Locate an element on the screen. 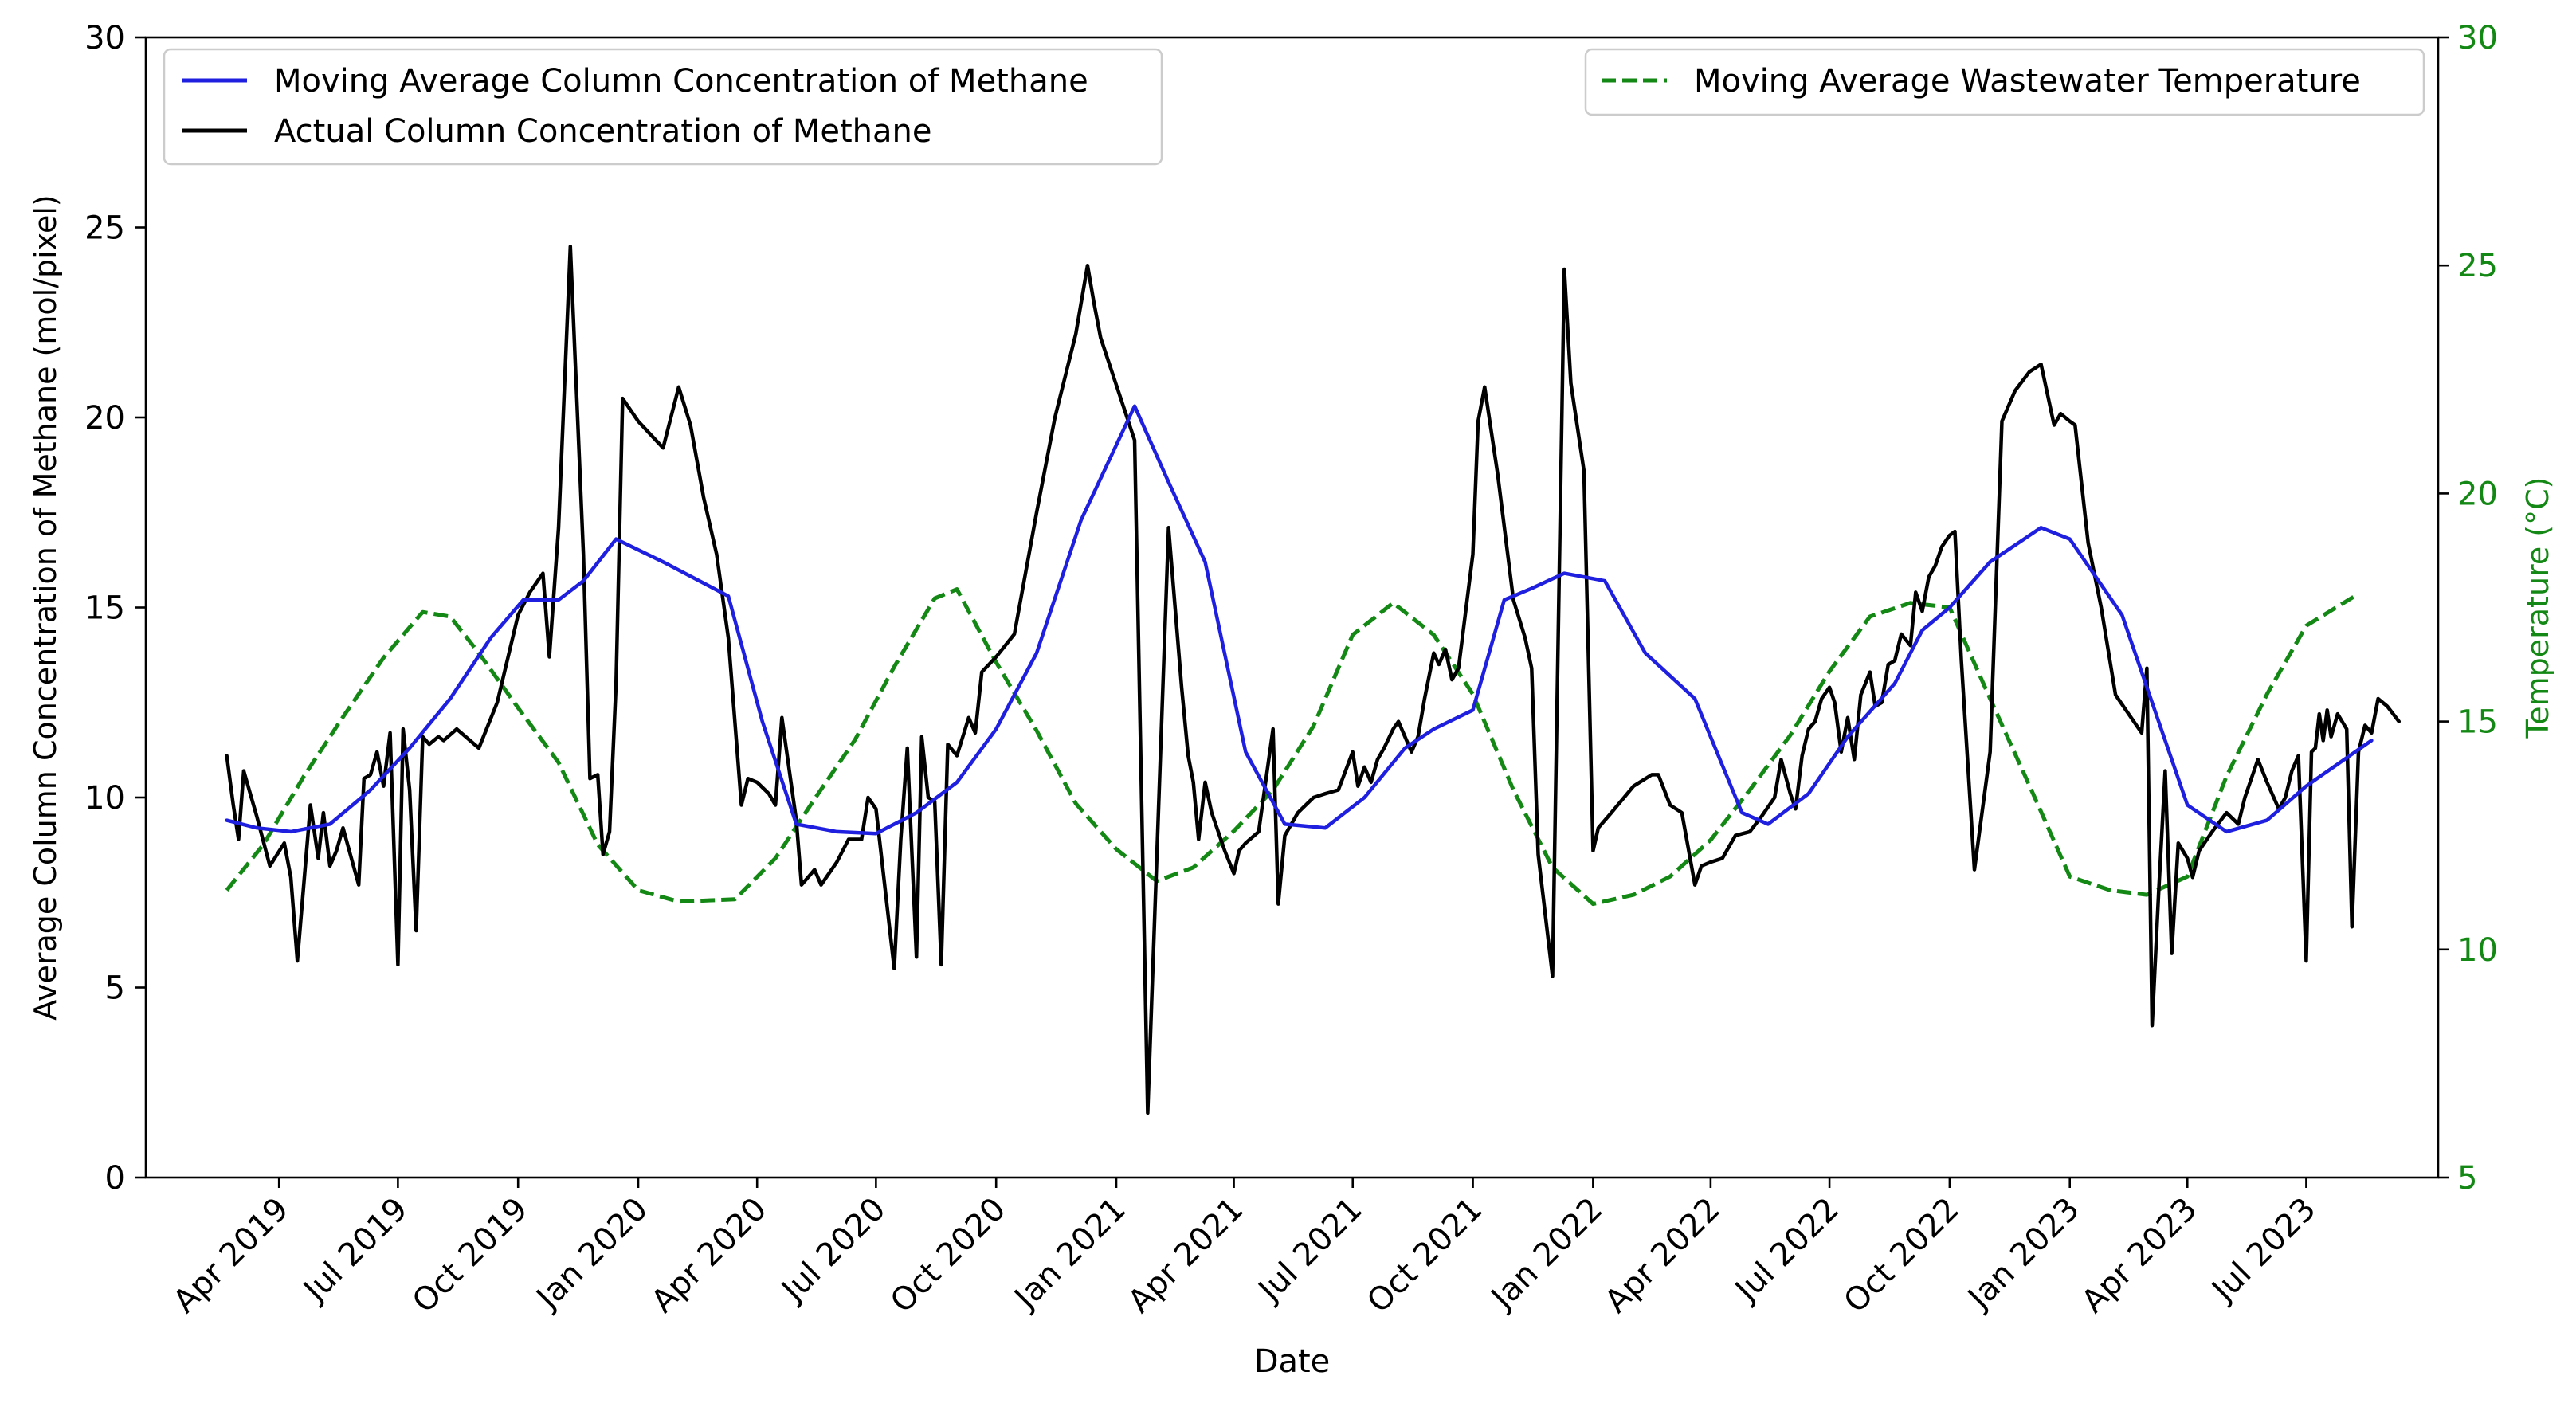 Image resolution: width=2576 pixels, height=1403 pixels. y2-tick-label: 10 is located at coordinates (2477, 950).